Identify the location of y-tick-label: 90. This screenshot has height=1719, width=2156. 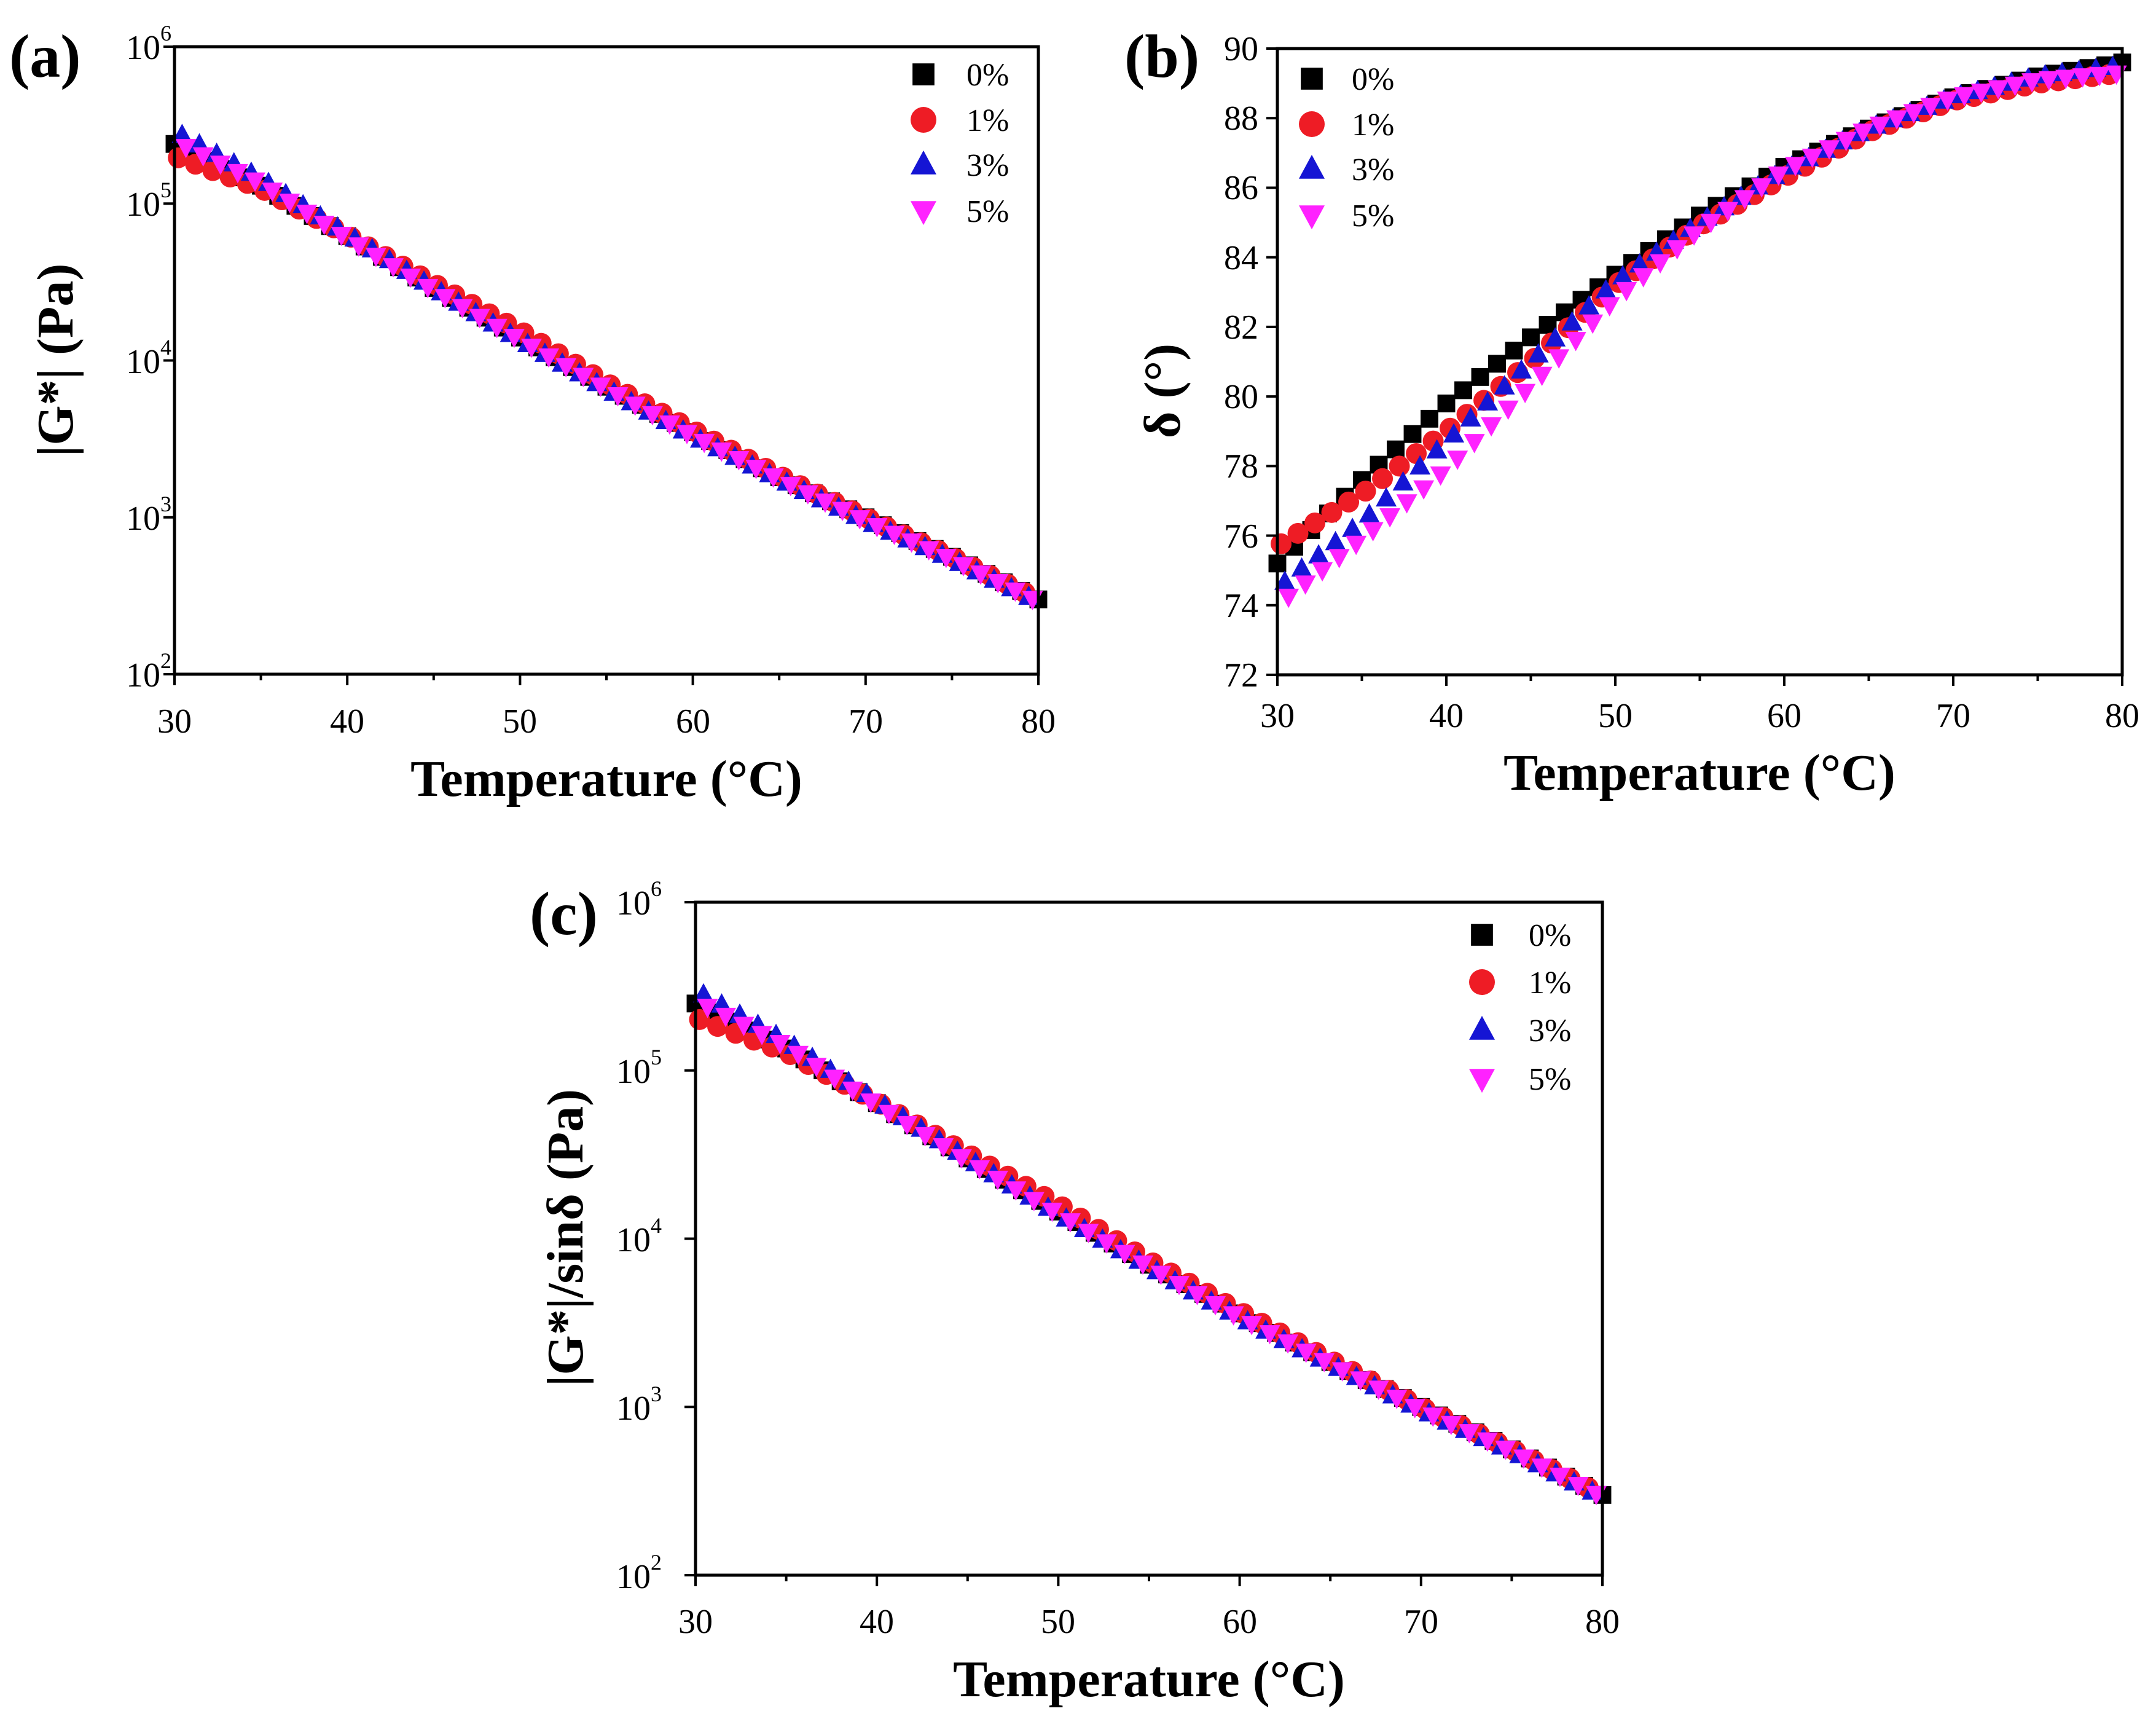
(1241, 49).